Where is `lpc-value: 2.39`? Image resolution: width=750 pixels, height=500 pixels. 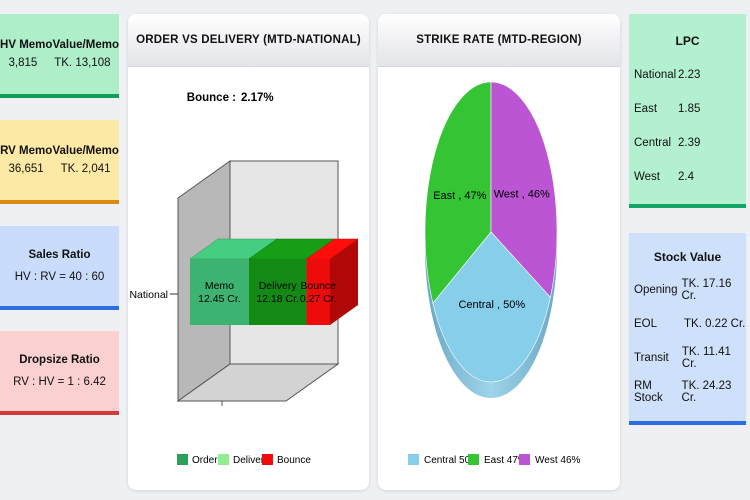
lpc-value: 2.39 is located at coordinates (689, 143).